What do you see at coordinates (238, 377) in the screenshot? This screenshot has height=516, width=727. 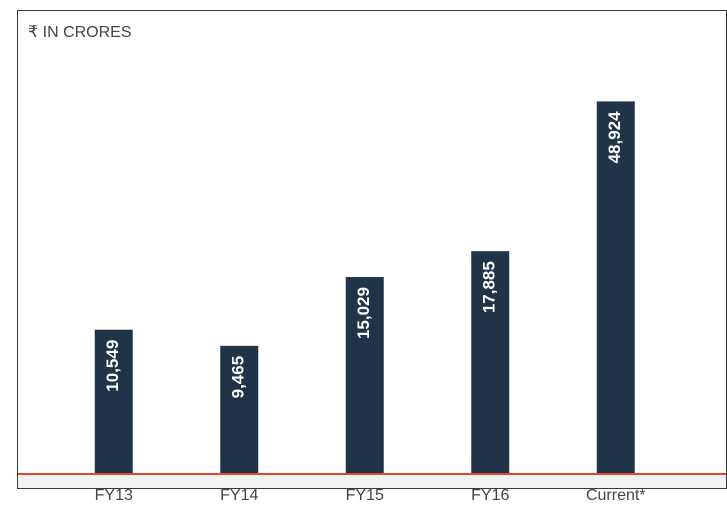 I see `value-label: 9,465` at bounding box center [238, 377].